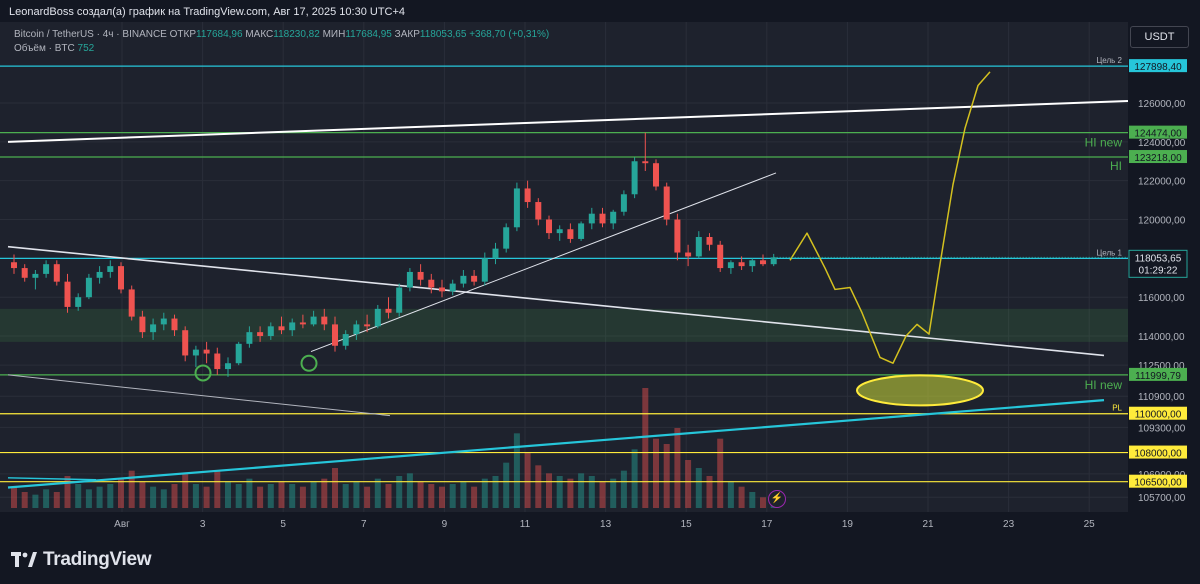 This screenshot has height=584, width=1200. Describe the element at coordinates (81, 560) in the screenshot. I see `tradingview-logo: TradingView` at that location.